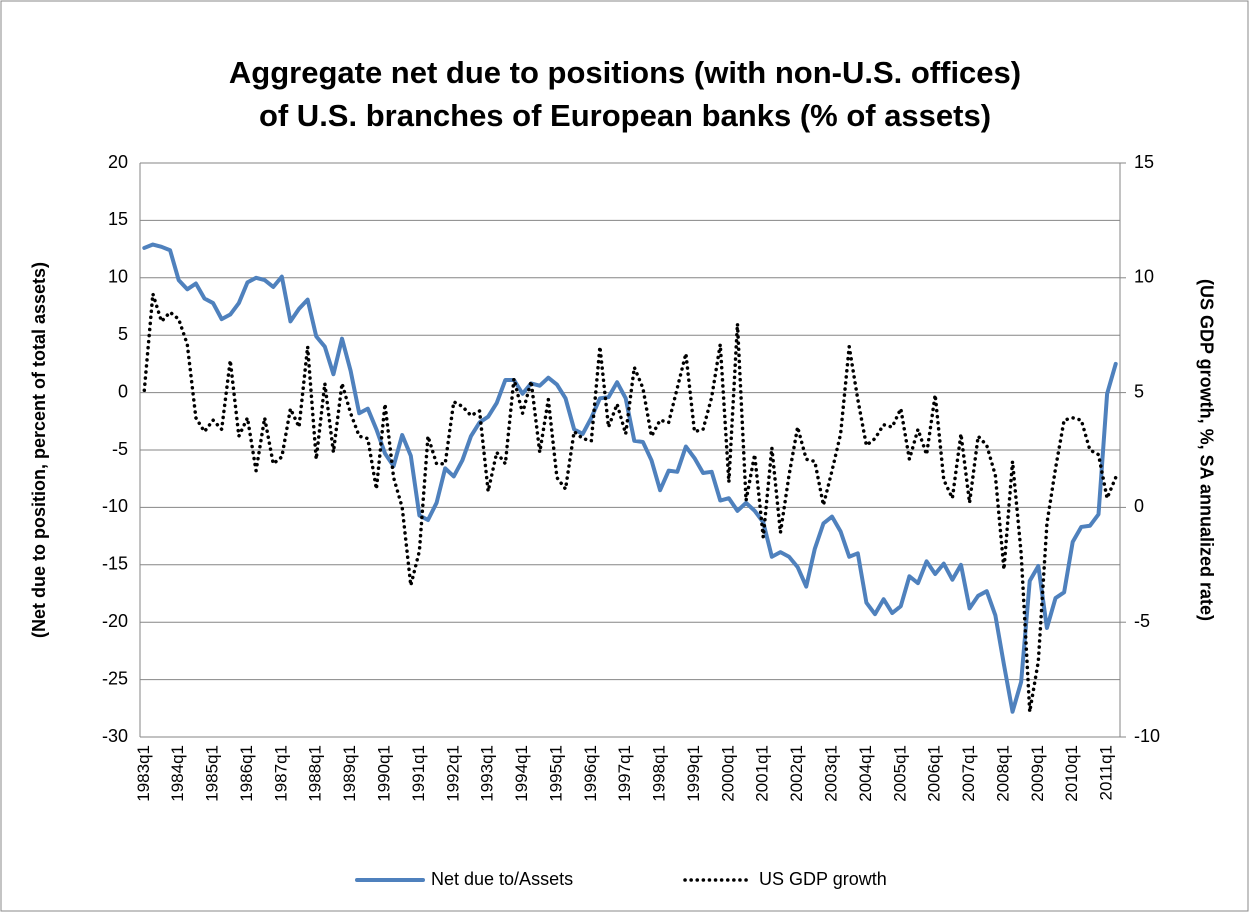 This screenshot has width=1250, height=913. I want to click on y-tick-label: -20, so click(115, 621).